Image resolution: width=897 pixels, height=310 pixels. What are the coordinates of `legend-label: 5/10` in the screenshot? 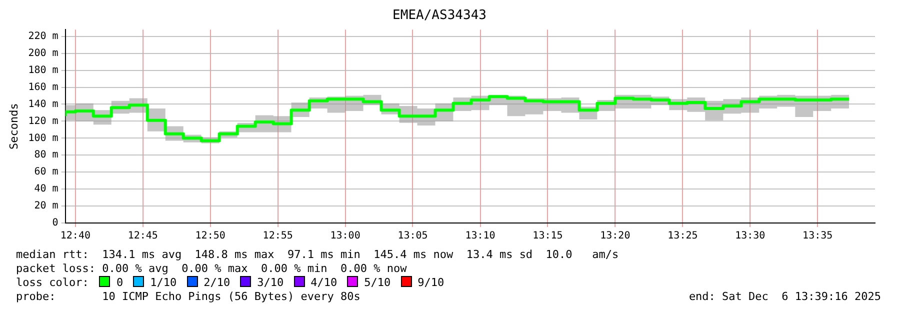 It's located at (377, 282).